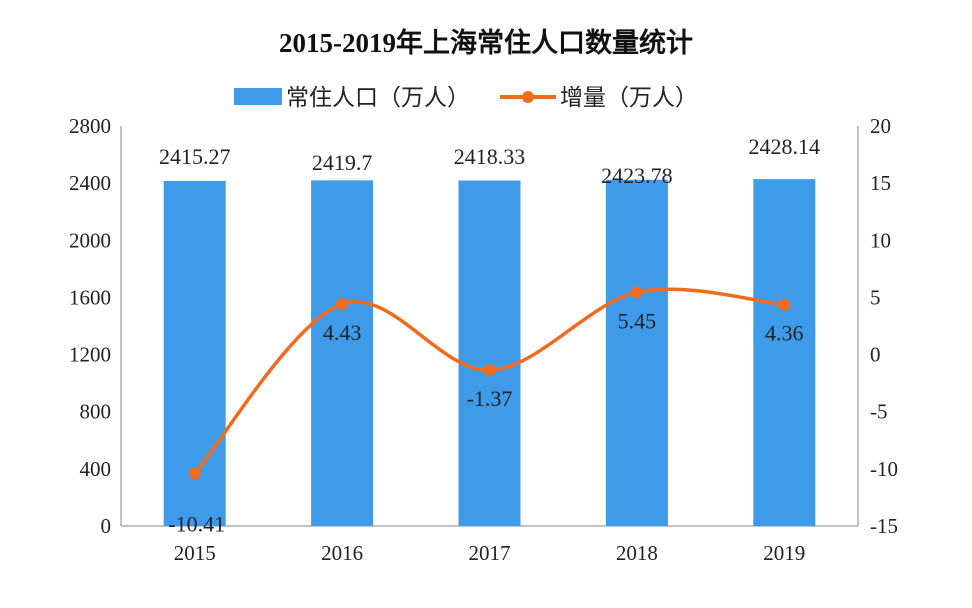  What do you see at coordinates (528, 97) in the screenshot?
I see `legend-swatch-marker` at bounding box center [528, 97].